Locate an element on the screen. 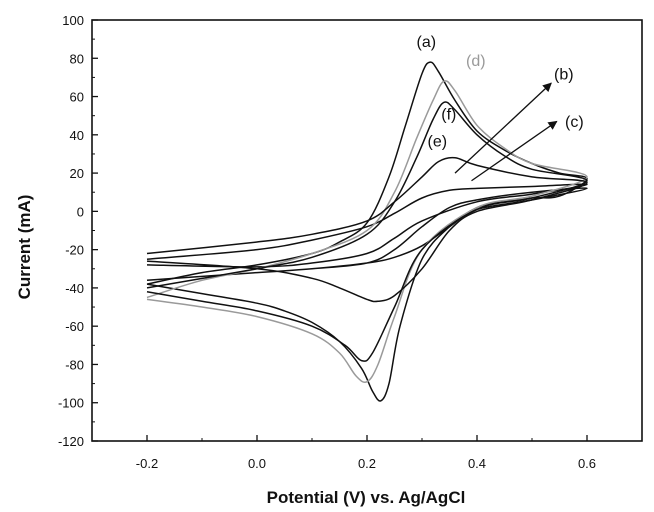 This screenshot has height=512, width=654. y-tick-label: -60 is located at coordinates (74, 326).